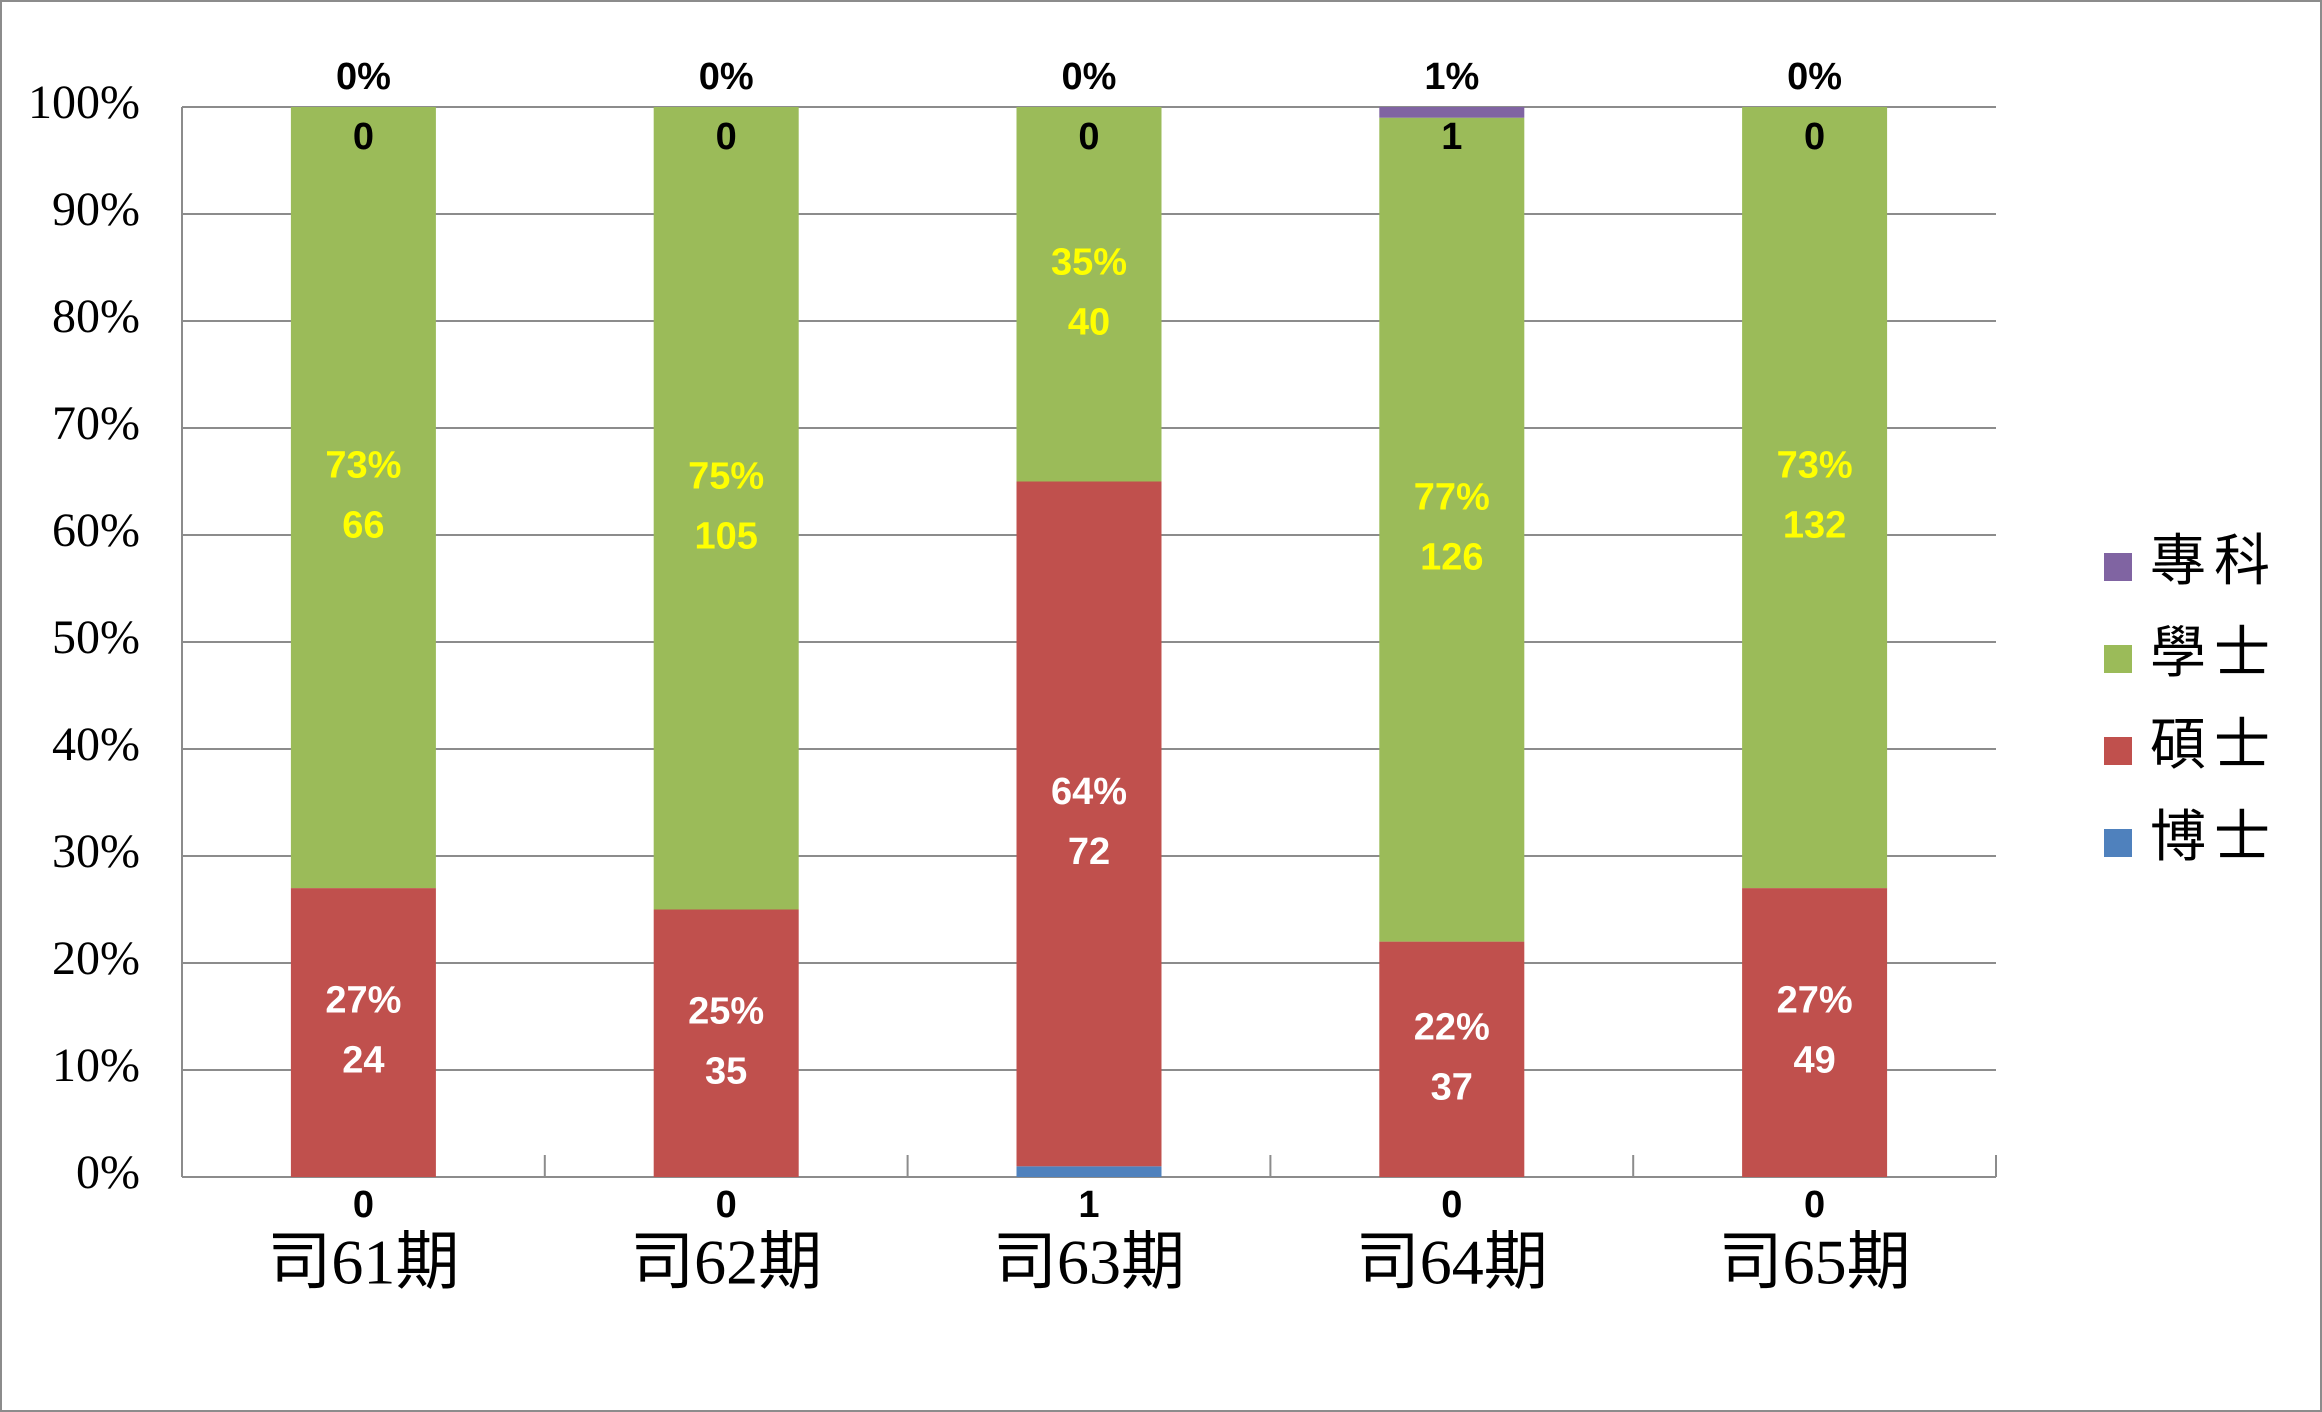 The width and height of the screenshot is (2322, 1412). What do you see at coordinates (2214, 654) in the screenshot?
I see `legend-label: 學士` at bounding box center [2214, 654].